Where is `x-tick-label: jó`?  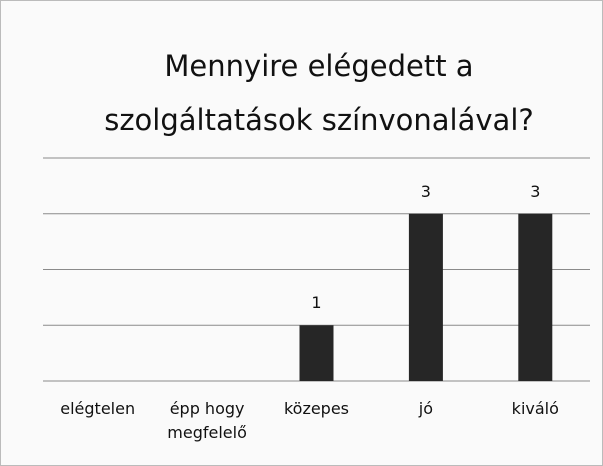
x-tick-label: jó is located at coordinates (425, 408).